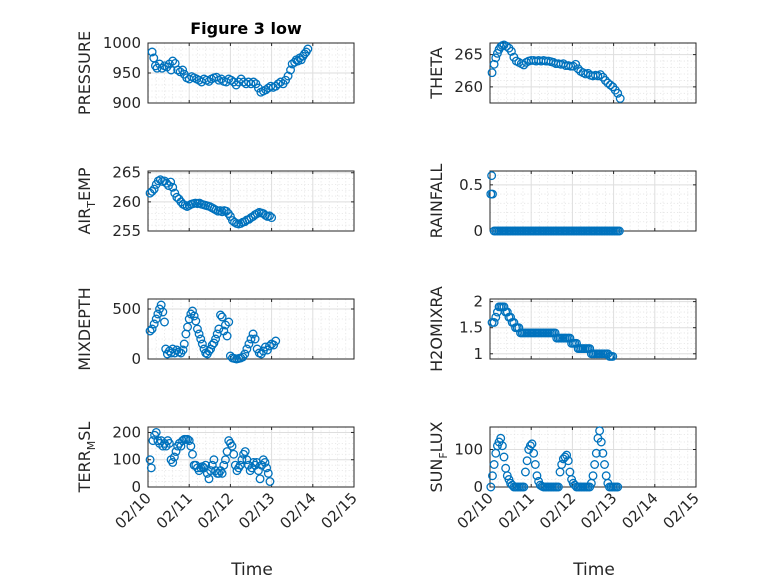 This screenshot has width=778, height=583. What do you see at coordinates (478, 354) in the screenshot?
I see `y-tick-label: 1` at bounding box center [478, 354].